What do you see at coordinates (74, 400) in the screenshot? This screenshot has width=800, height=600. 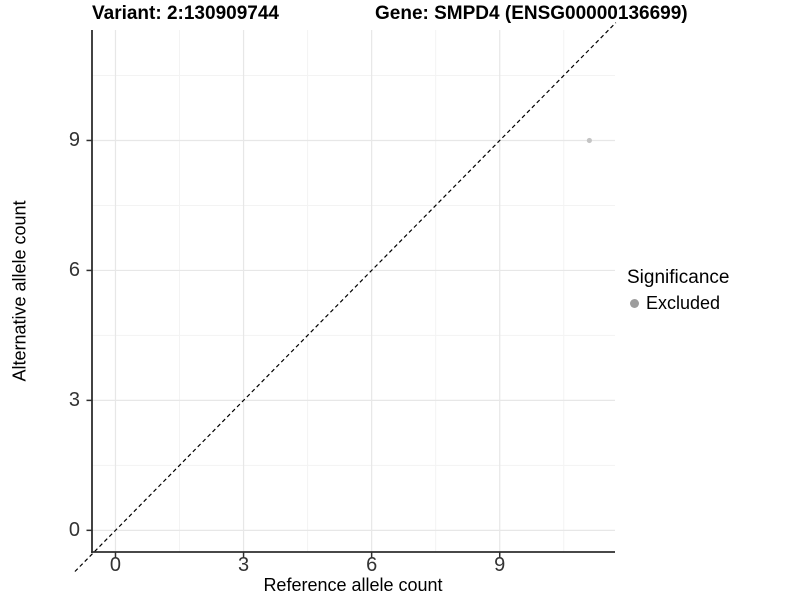 I see `y-tick-label: 3` at bounding box center [74, 400].